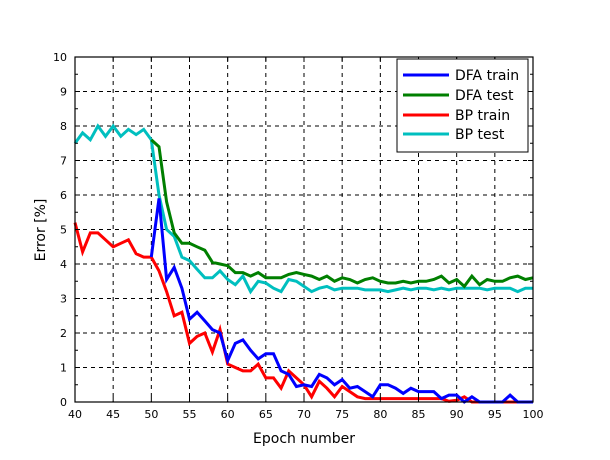  What do you see at coordinates (113, 414) in the screenshot?
I see `x-tick-label: 45` at bounding box center [113, 414].